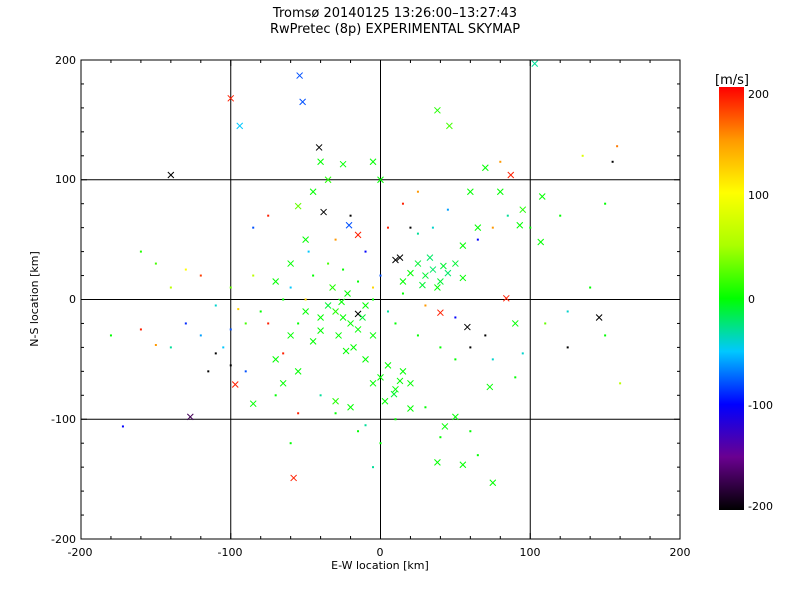 This screenshot has width=800, height=600. Describe the element at coordinates (731, 298) in the screenshot. I see `colorbar` at that location.